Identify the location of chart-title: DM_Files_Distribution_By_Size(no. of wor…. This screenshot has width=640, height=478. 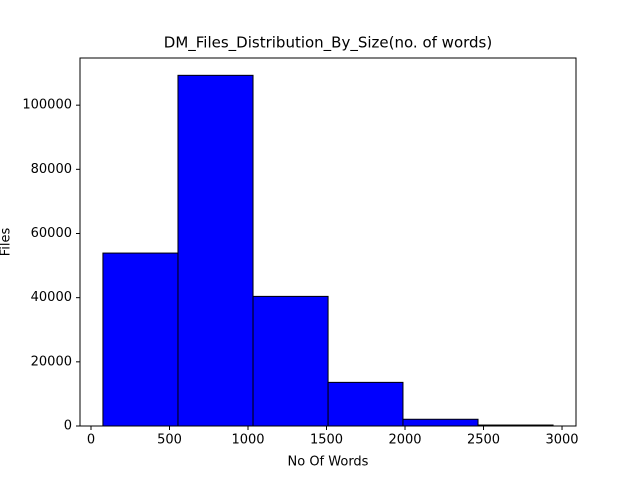
(328, 43).